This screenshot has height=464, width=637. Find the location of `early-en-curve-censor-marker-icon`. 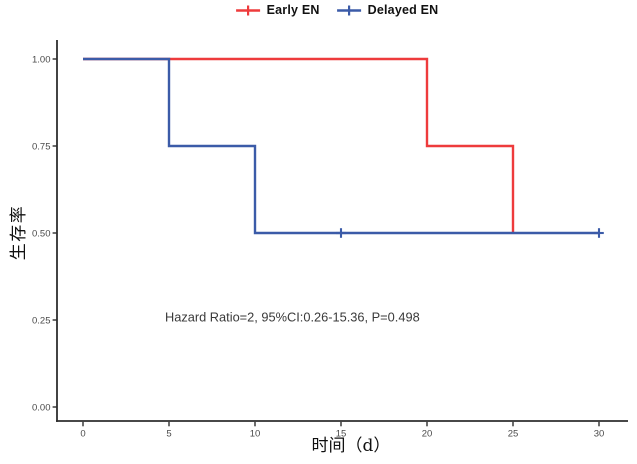

early-en-curve-censor-marker-icon is located at coordinates (247, 10).